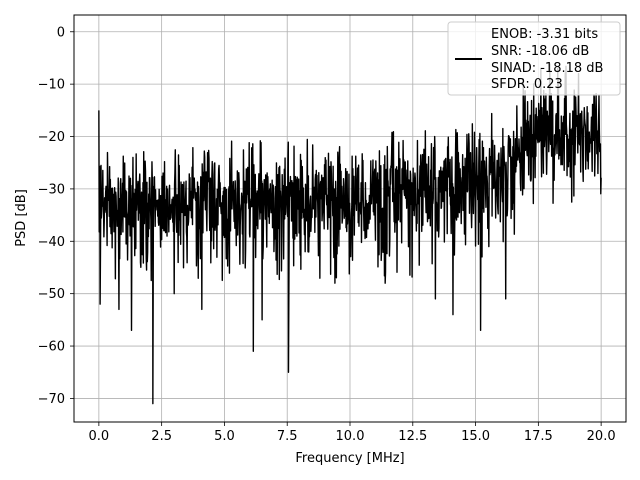 This screenshot has height=480, width=640. Describe the element at coordinates (51, 242) in the screenshot. I see `y-tick-label: −40` at that location.